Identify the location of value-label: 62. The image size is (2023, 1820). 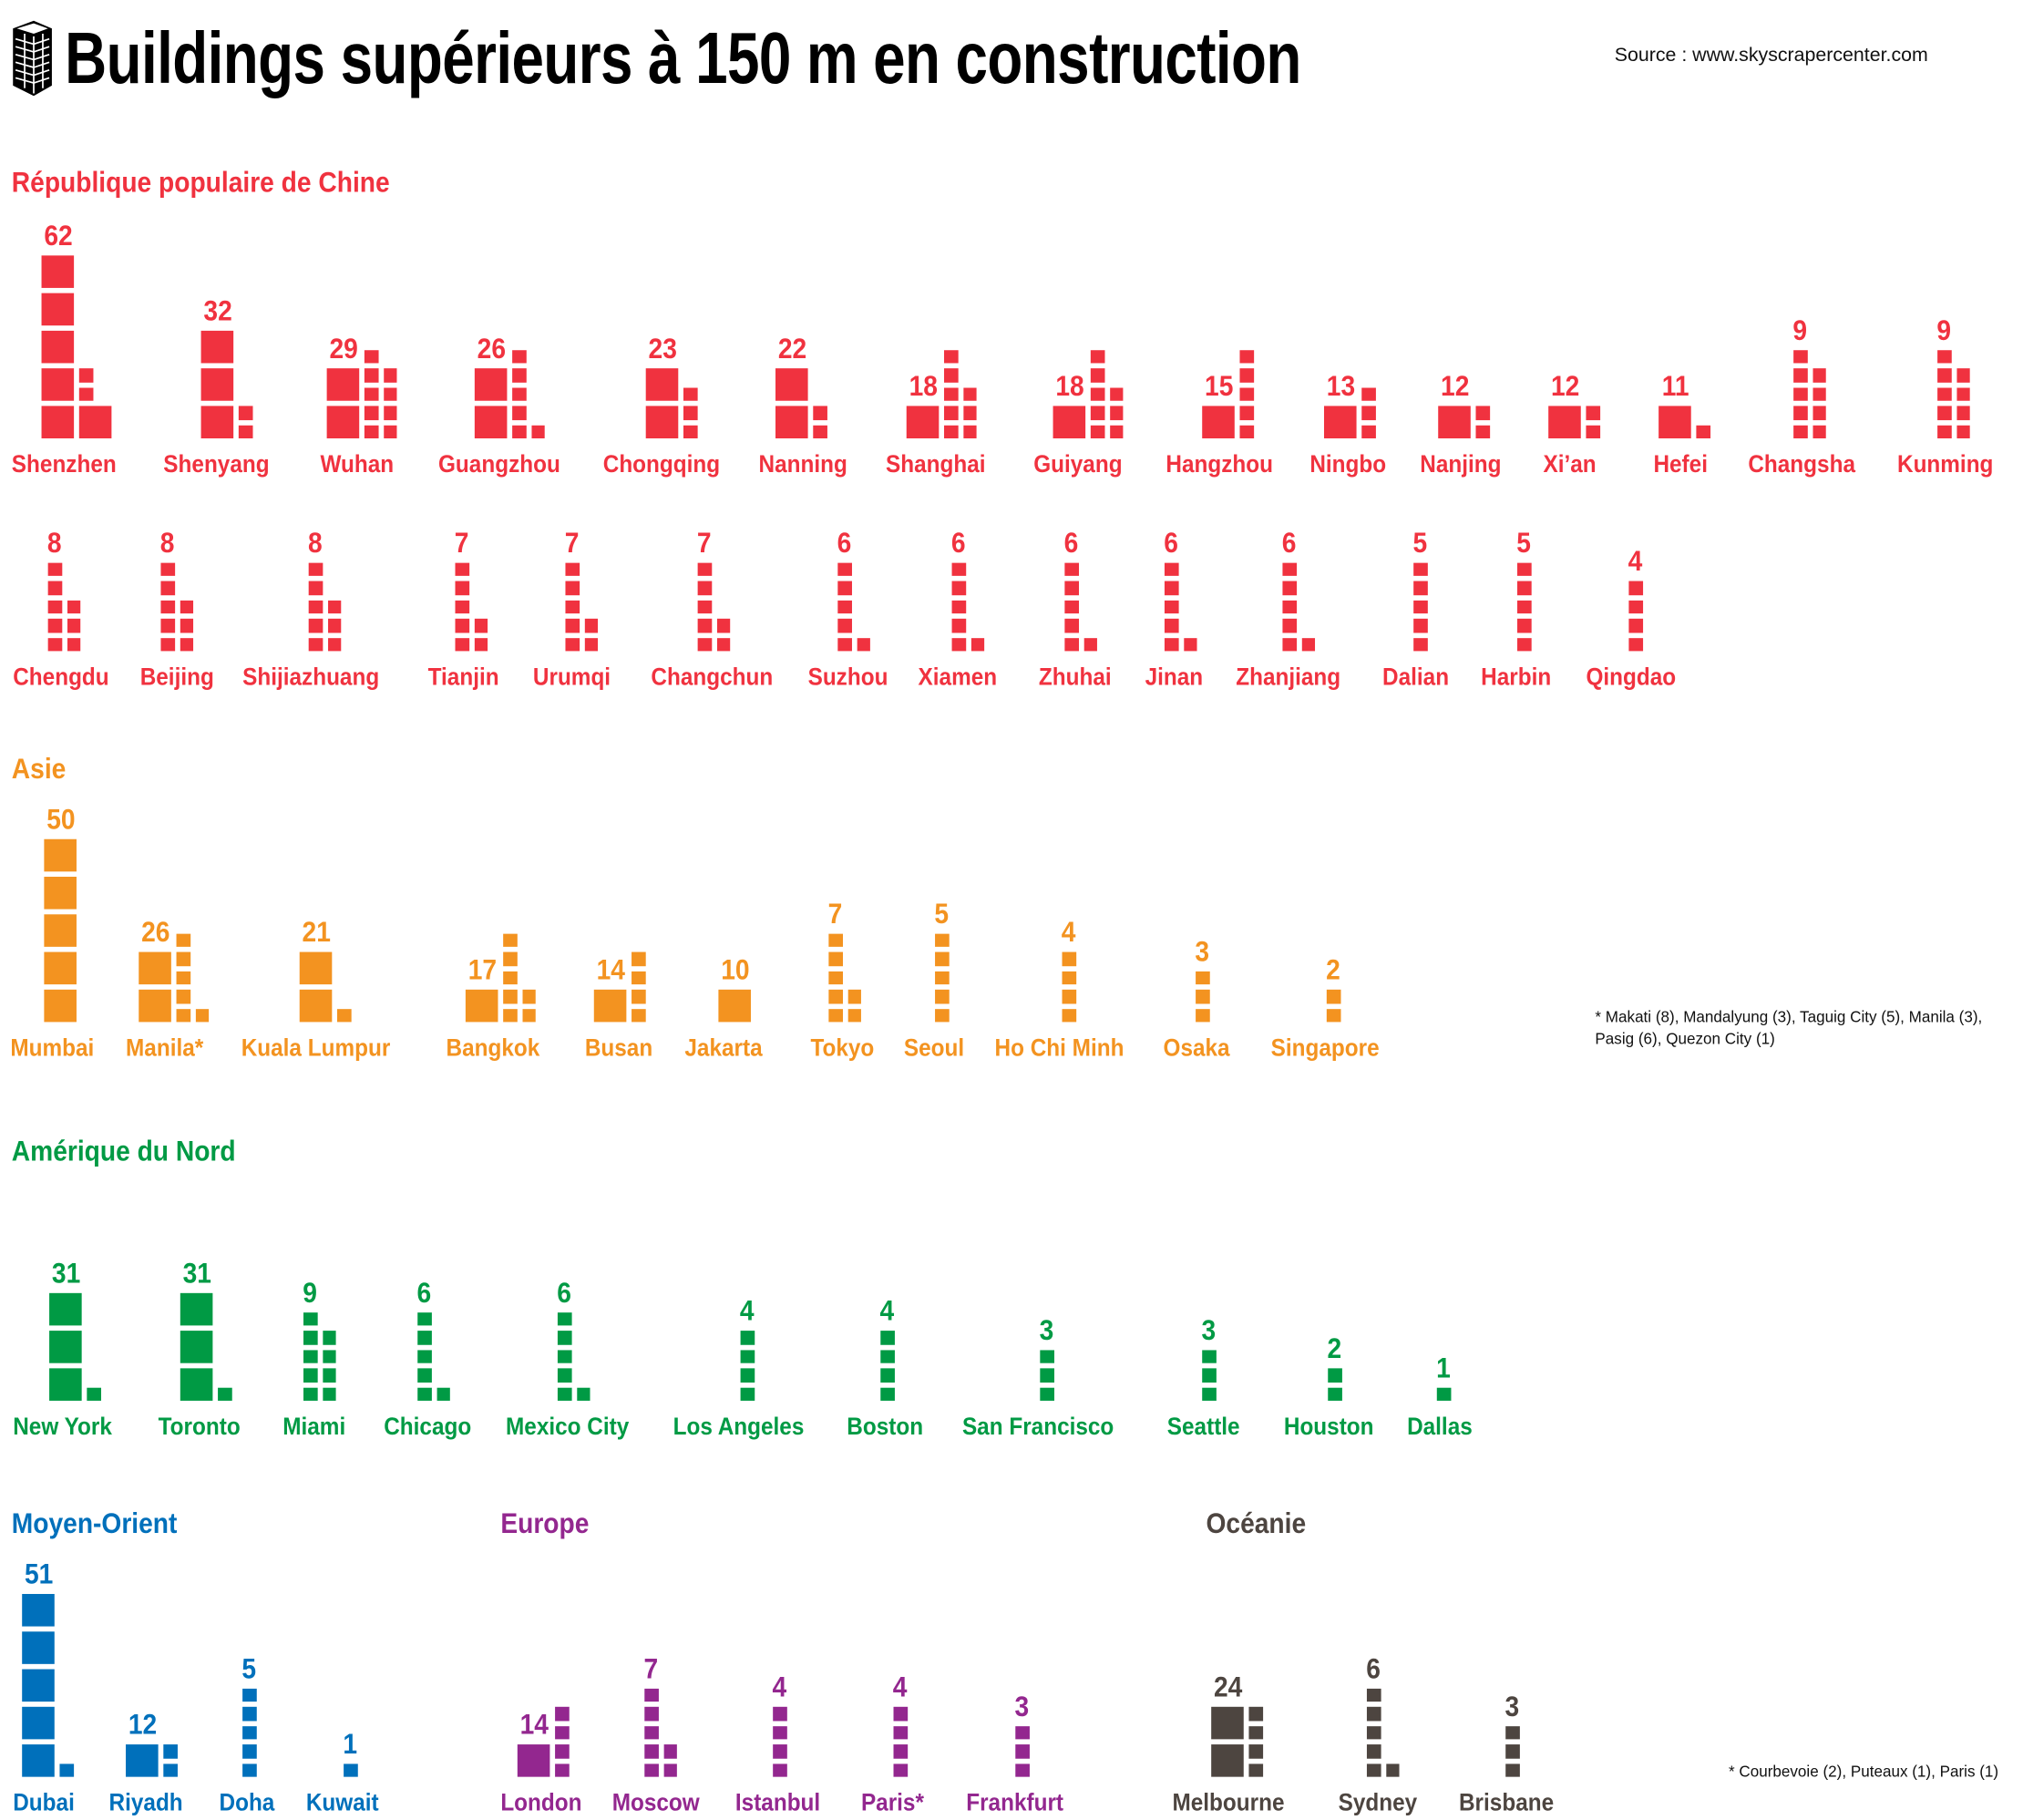
(58, 236).